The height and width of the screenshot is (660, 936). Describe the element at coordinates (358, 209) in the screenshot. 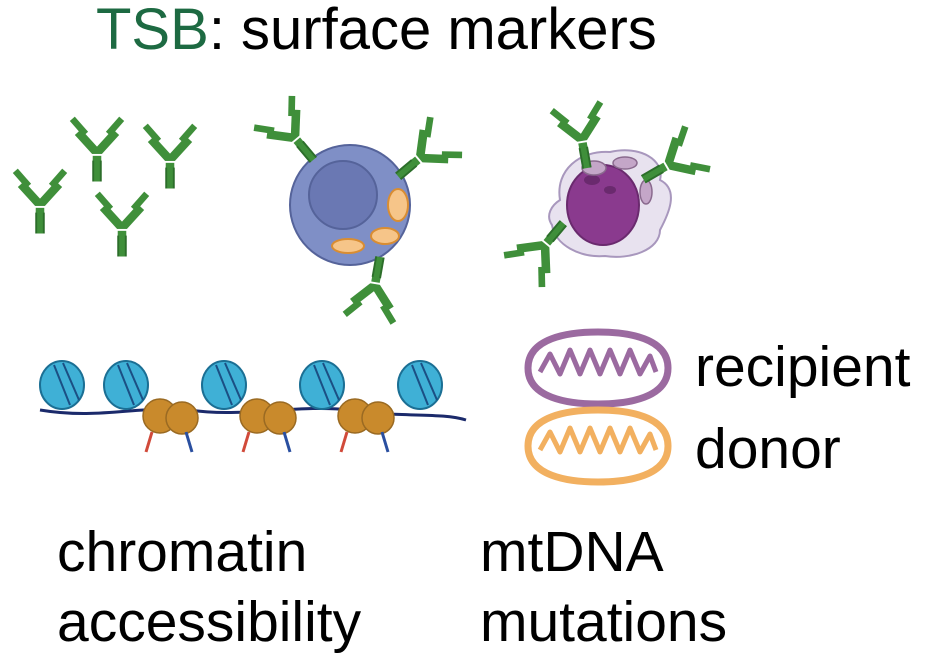

I see `lymphocyte-cell-icon` at that location.